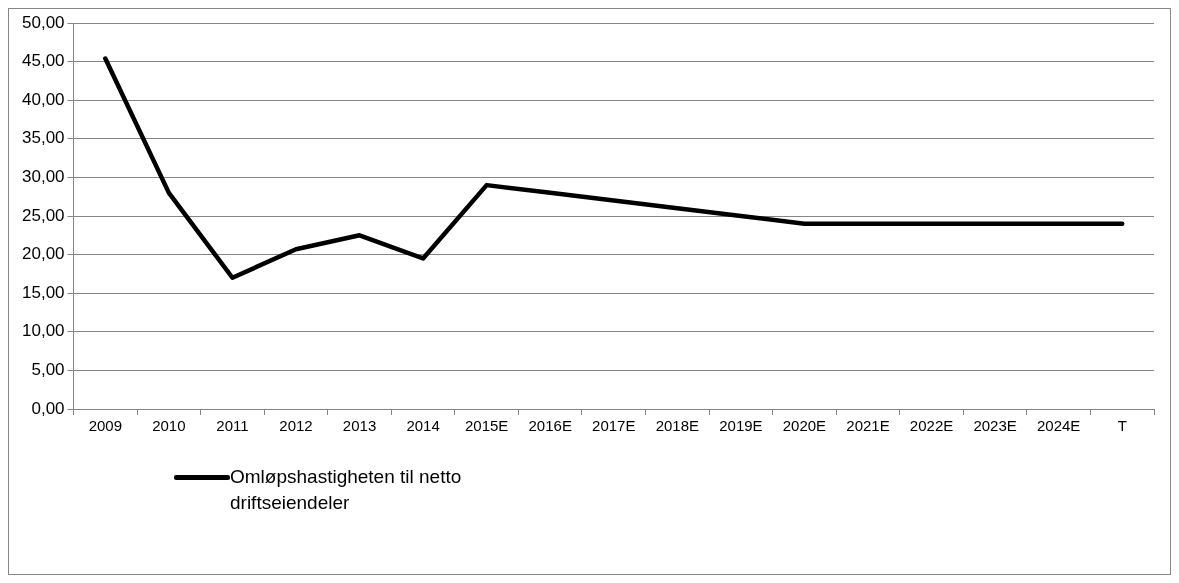 The image size is (1179, 583). I want to click on y-tick-label: 50,00, so click(43, 22).